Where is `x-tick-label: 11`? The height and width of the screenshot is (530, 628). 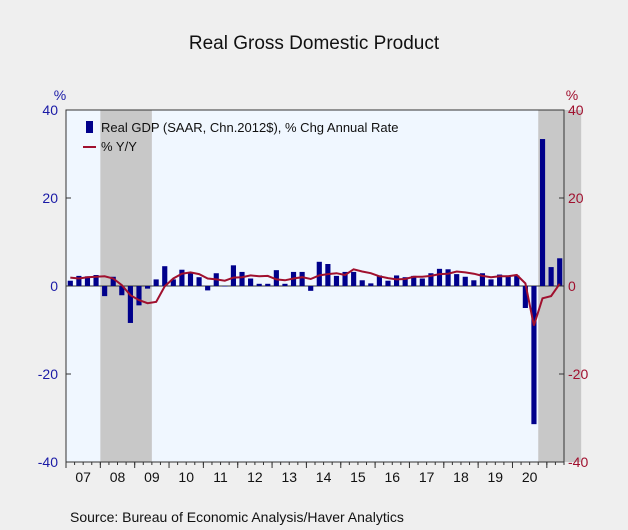
x-tick-label: 11 is located at coordinates (220, 477).